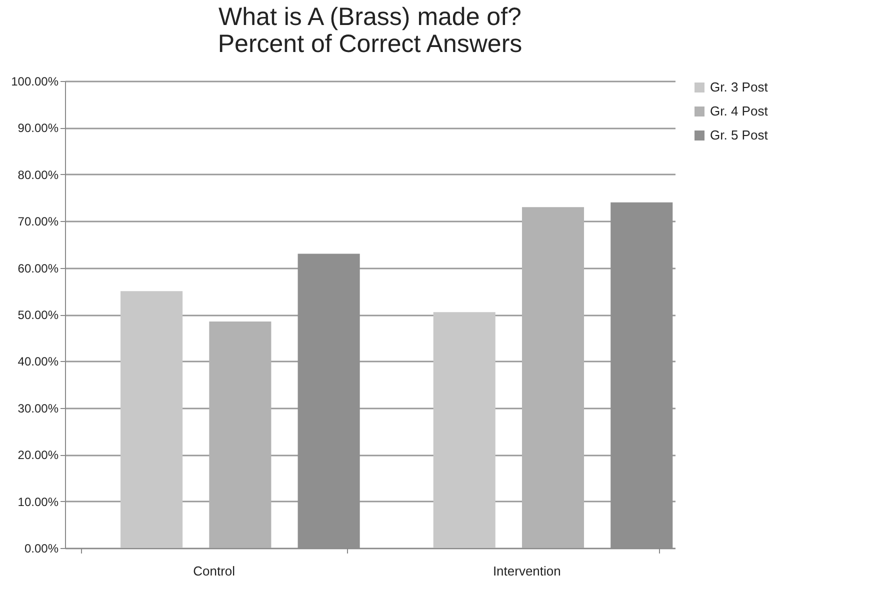 Image resolution: width=872 pixels, height=615 pixels. Describe the element at coordinates (38, 175) in the screenshot. I see `y-tick-label: 80.00%` at that location.